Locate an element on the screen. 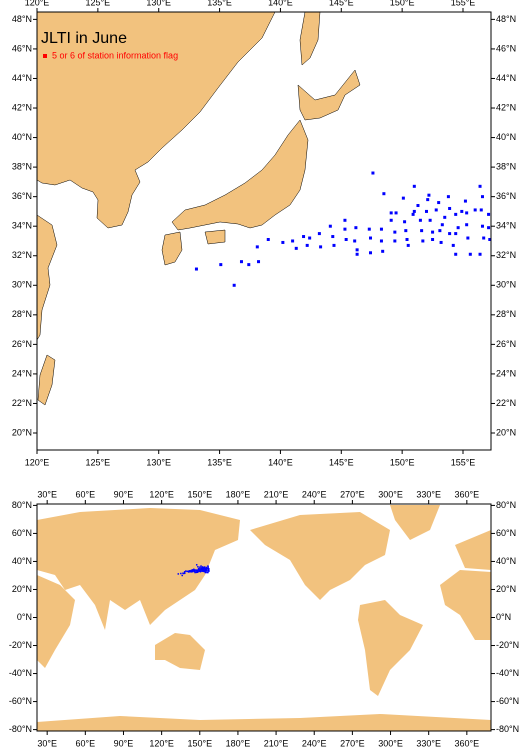 Image resolution: width=529 pixels, height=755 pixels. x-tick-label: 130°E is located at coordinates (158, 462).